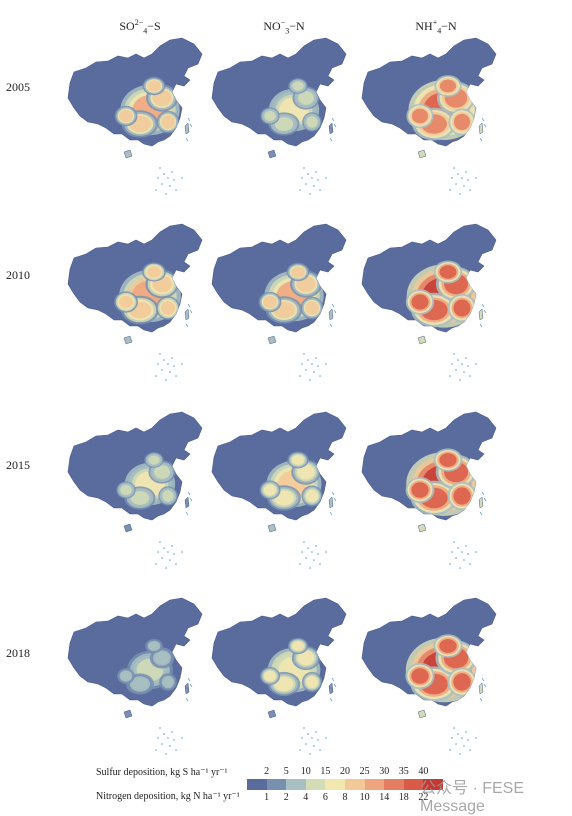  Describe the element at coordinates (267, 771) in the screenshot. I see `legend-tick-sulfur: 2` at that location.